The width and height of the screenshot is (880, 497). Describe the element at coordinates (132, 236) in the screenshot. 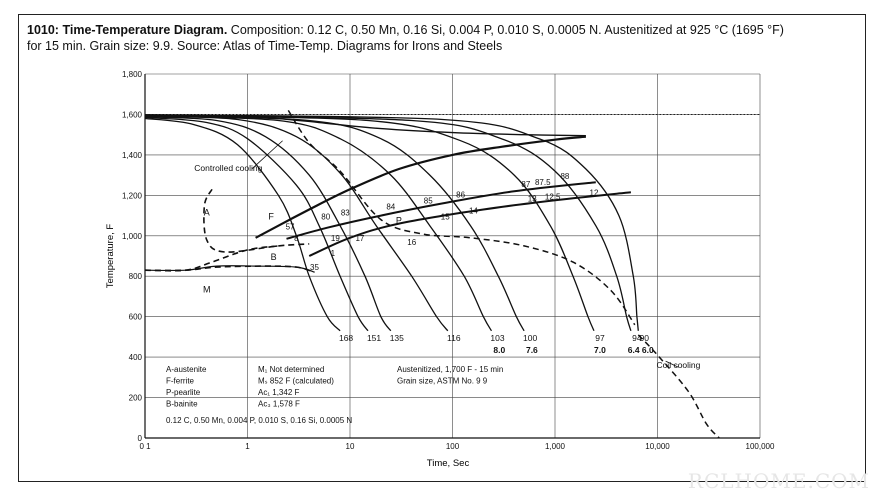

I see `y-tick-label: 1,000` at that location.